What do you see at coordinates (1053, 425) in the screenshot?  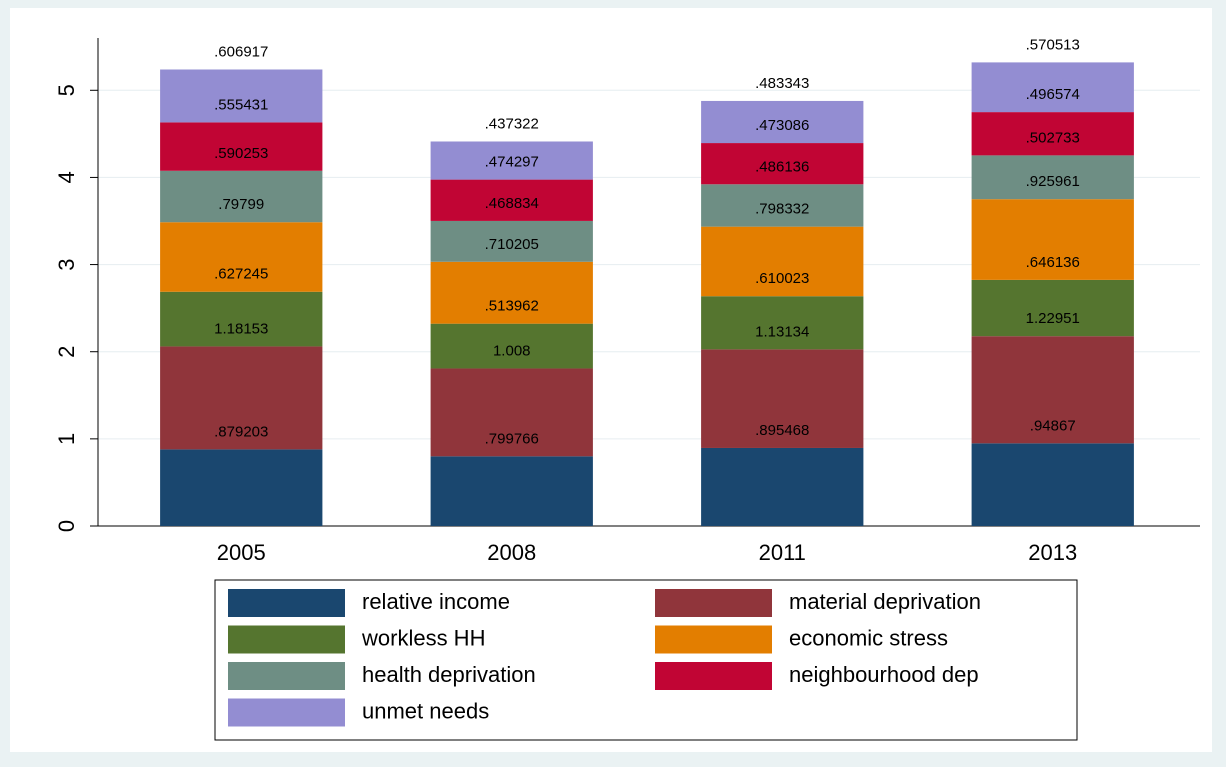 I see `value-label: .94867` at bounding box center [1053, 425].